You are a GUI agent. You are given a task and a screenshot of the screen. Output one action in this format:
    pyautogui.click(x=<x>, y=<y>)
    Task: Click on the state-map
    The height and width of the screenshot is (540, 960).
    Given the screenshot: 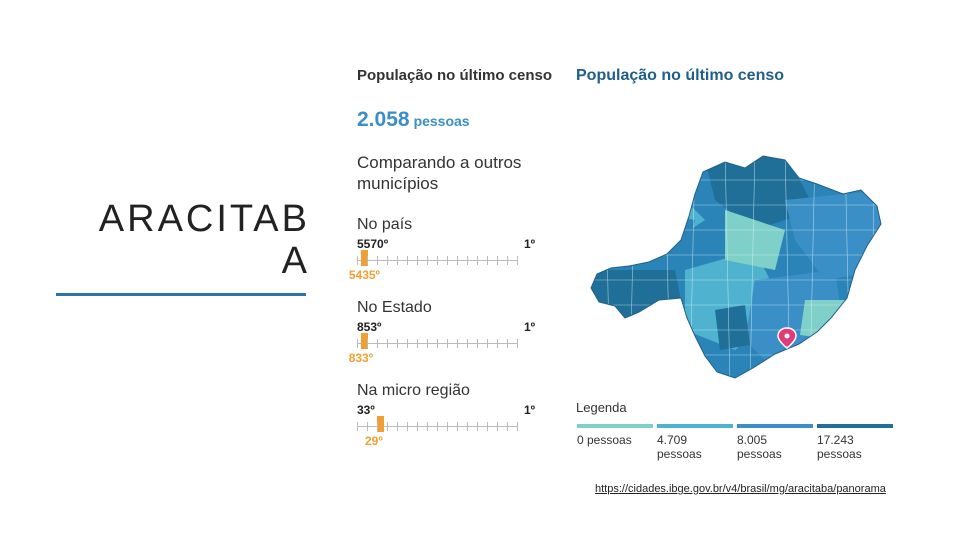 What is the action you would take?
    pyautogui.click(x=740, y=267)
    